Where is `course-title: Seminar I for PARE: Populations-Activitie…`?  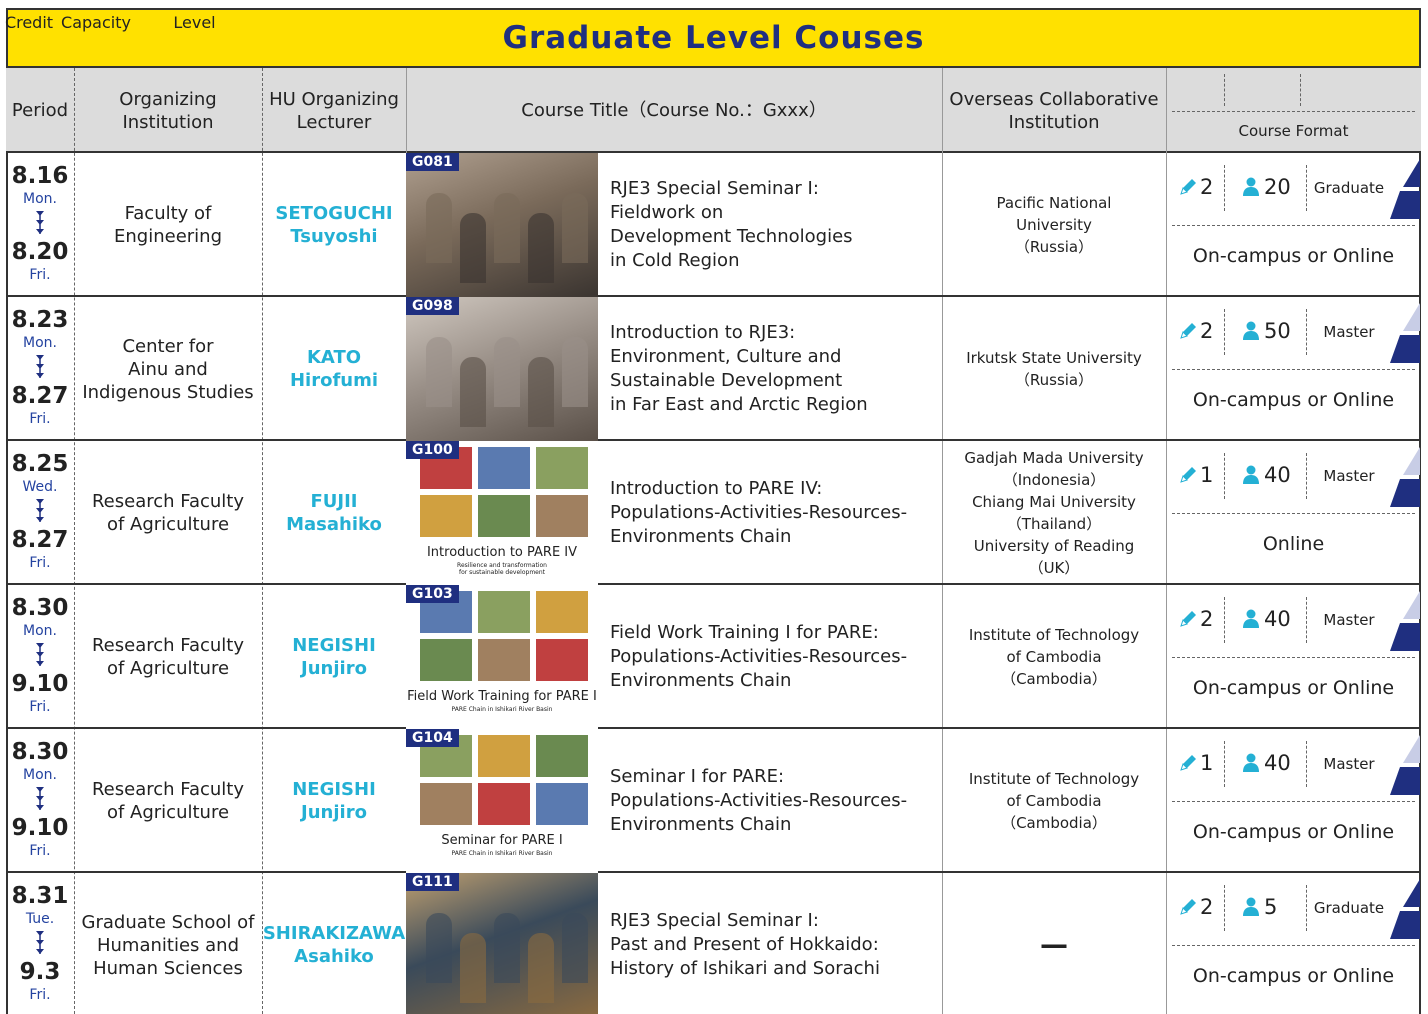
course-title: Seminar I for PARE: Populations-Activitie… is located at coordinates (775, 801).